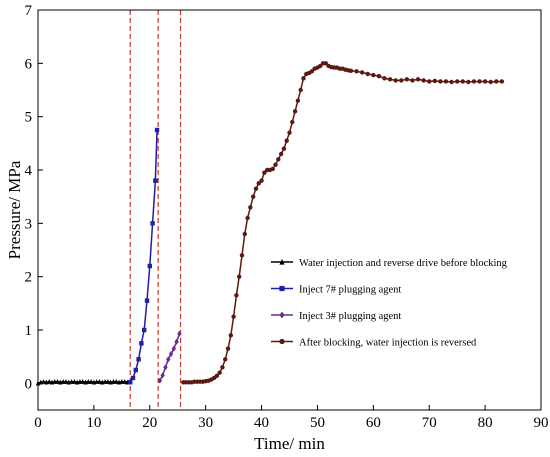 This screenshot has width=550, height=457. I want to click on x-tick-label: 60, so click(373, 423).